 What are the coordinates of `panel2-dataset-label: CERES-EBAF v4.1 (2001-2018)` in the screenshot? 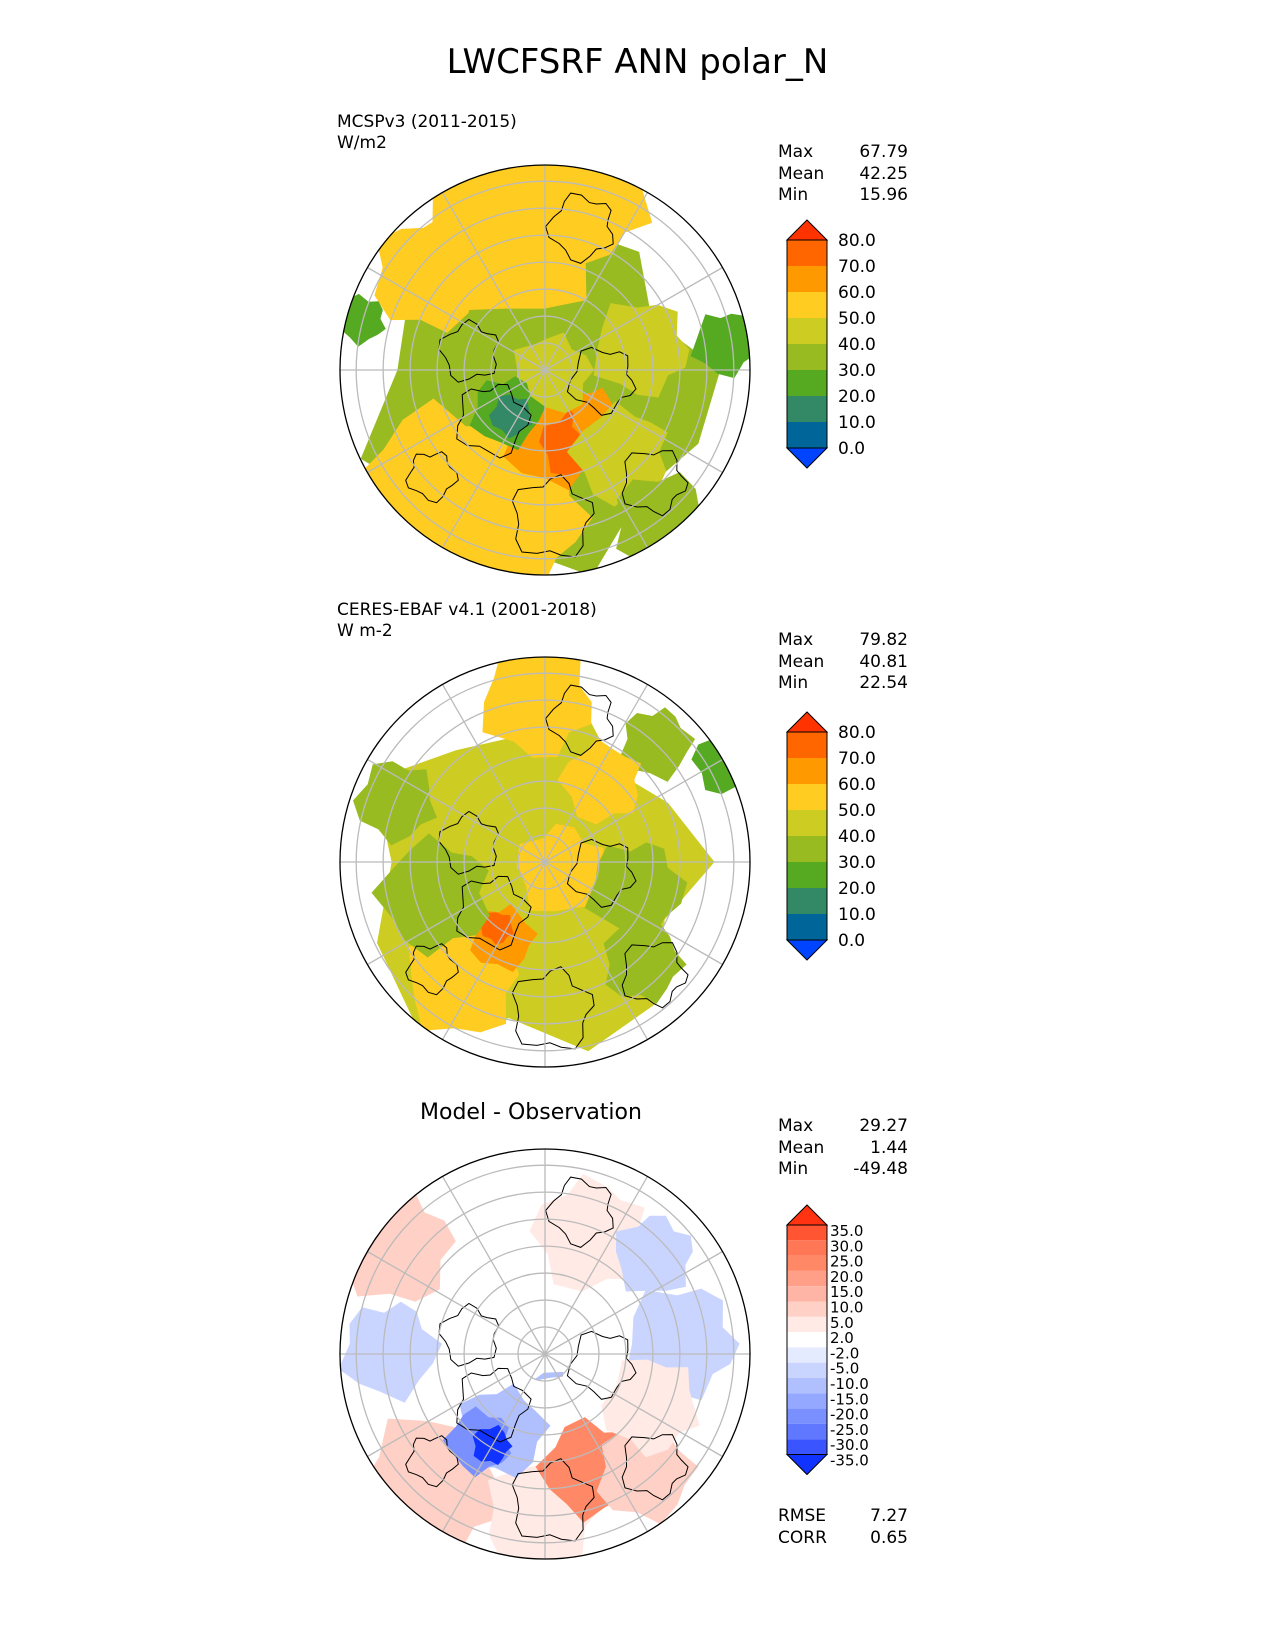 It's located at (467, 610).